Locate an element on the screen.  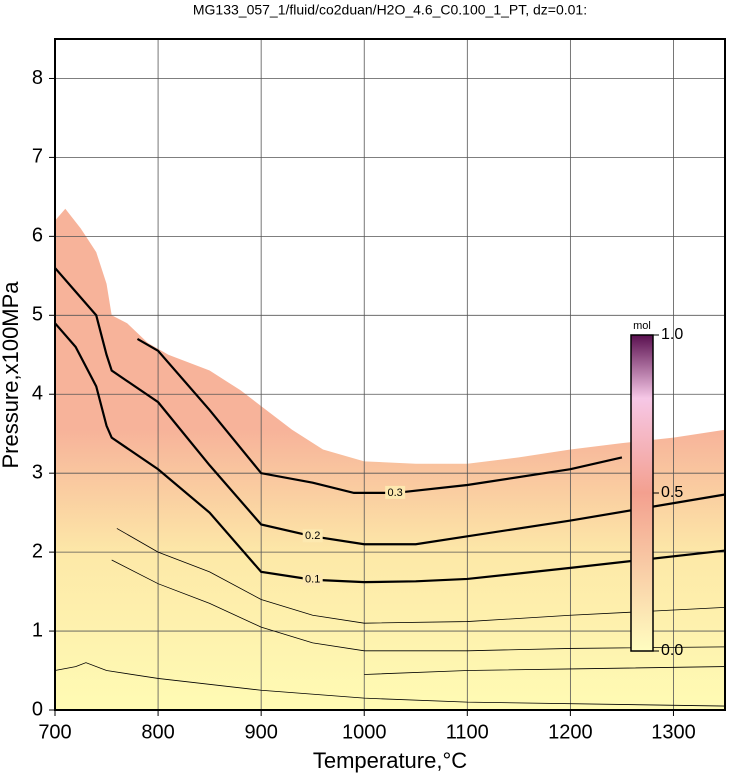
y-tick-label: 7 is located at coordinates (37, 157).